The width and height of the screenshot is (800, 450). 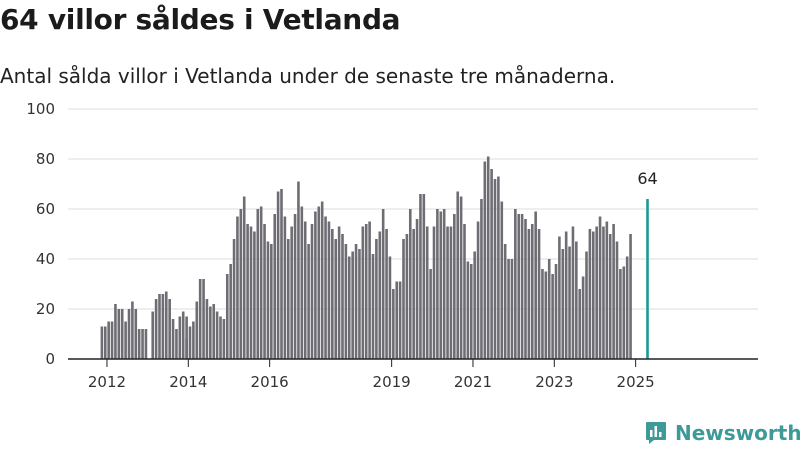 I want to click on chart-title: 64 villor såldes i Vetlanda, so click(x=200, y=19).